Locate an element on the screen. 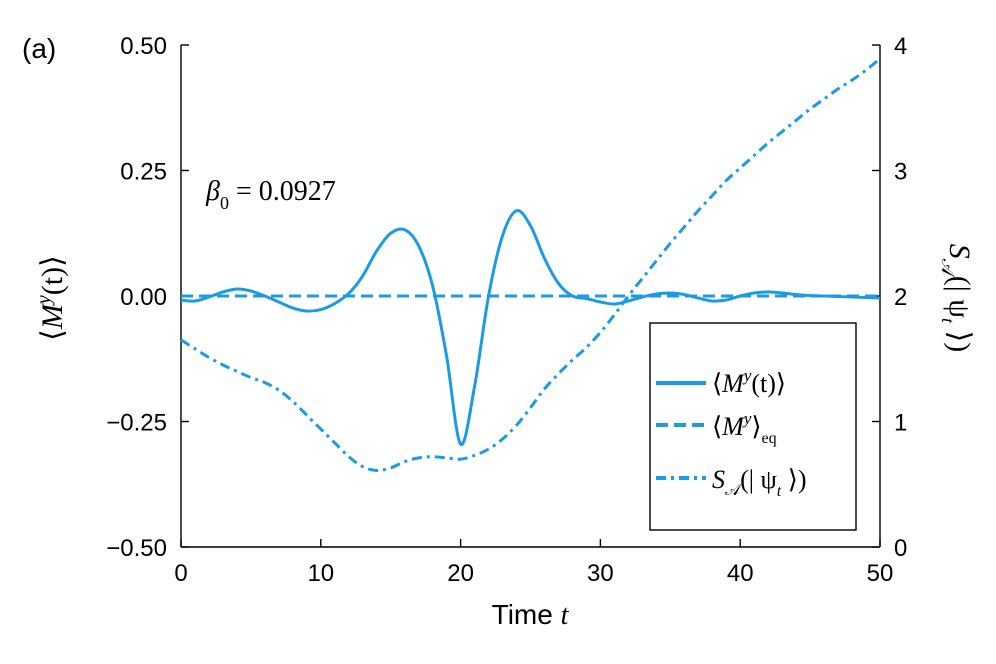 The width and height of the screenshot is (996, 664). y-tick-labels-right: 0 1 2 3 4 is located at coordinates (900, 297).